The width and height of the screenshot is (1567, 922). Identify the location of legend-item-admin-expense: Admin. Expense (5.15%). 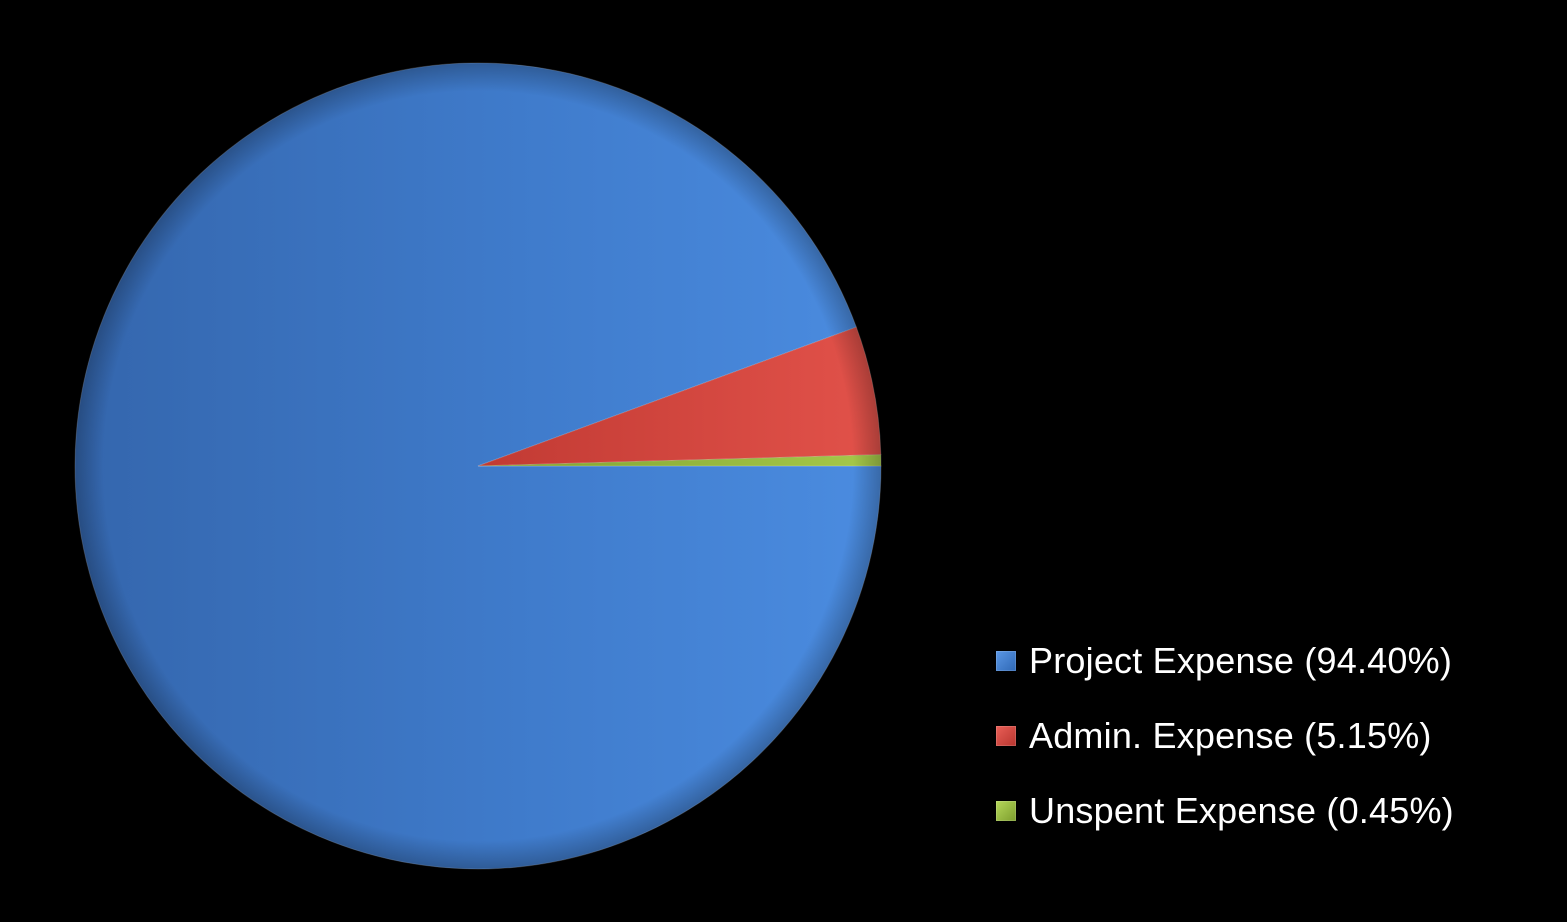
(1266, 736).